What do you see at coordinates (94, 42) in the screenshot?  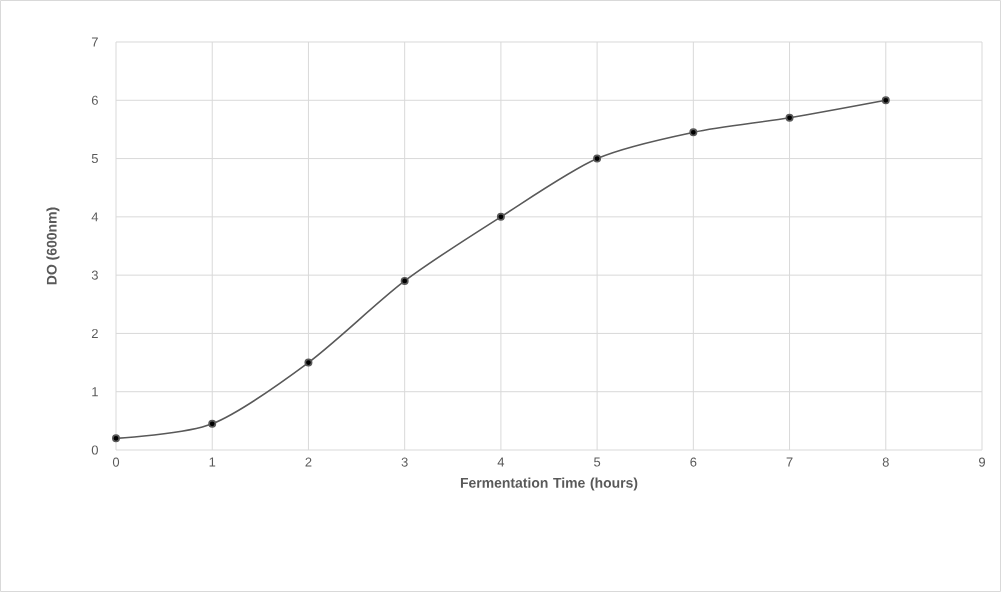 I see `y-tick-label: 7` at bounding box center [94, 42].